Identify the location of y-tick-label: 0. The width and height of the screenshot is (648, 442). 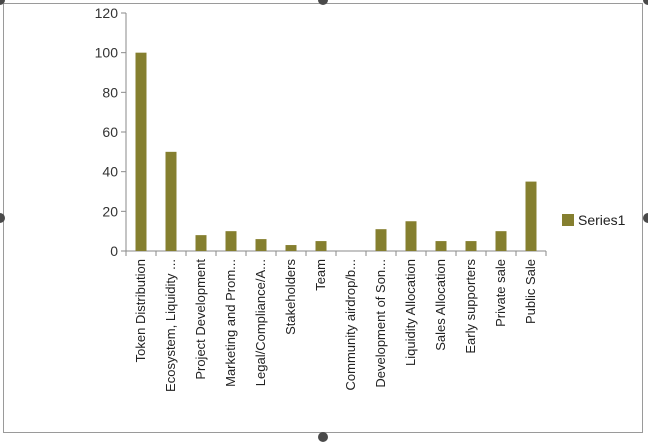
(114, 251).